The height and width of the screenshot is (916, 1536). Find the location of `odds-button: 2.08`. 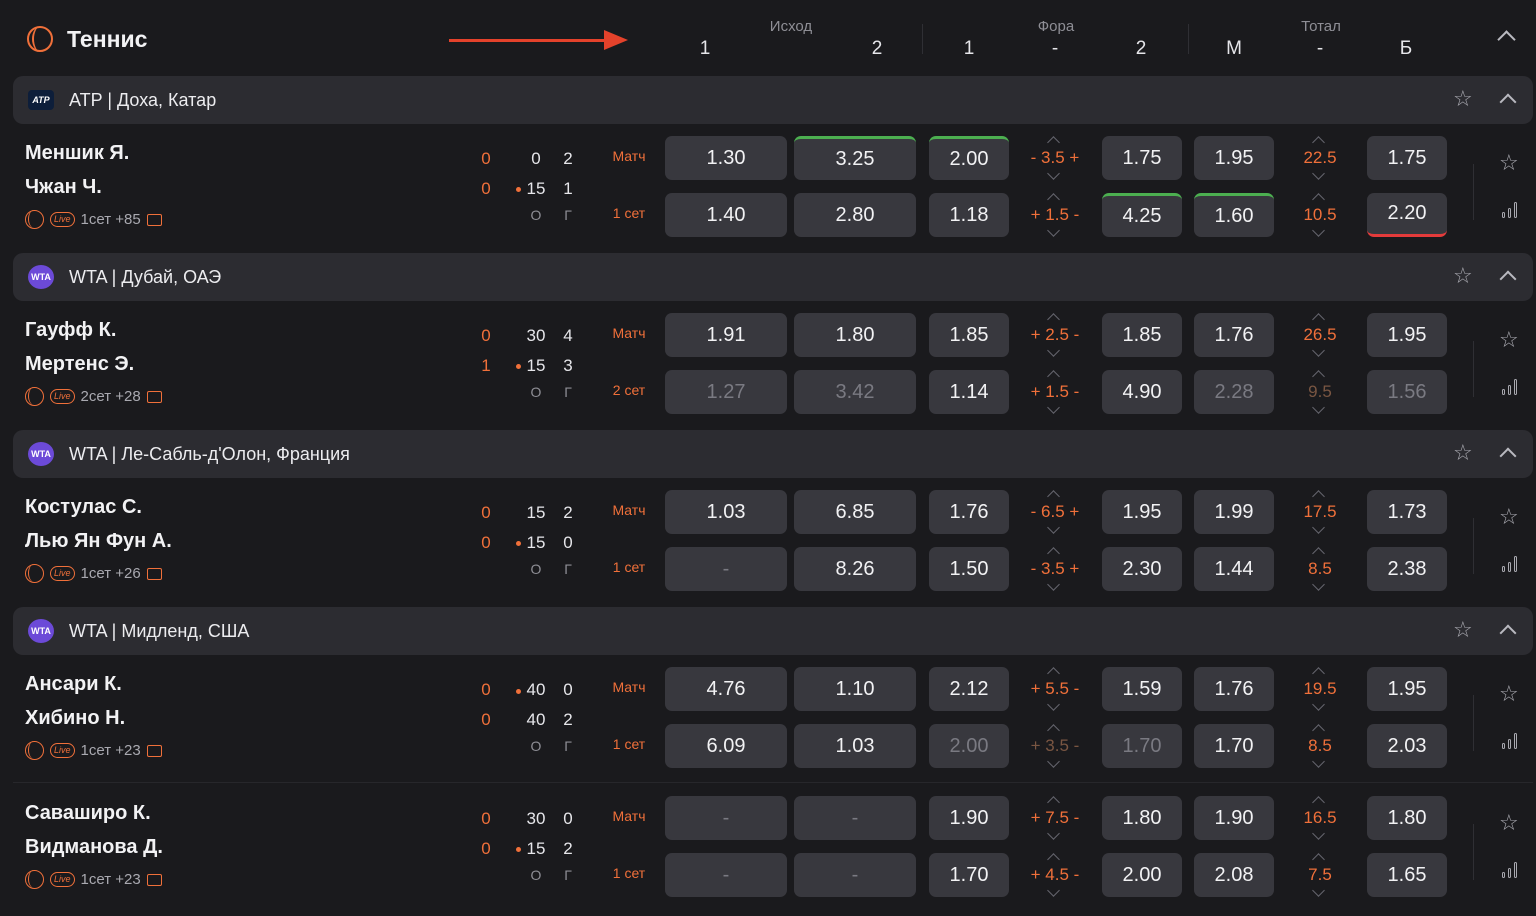

odds-button: 2.08 is located at coordinates (1234, 875).